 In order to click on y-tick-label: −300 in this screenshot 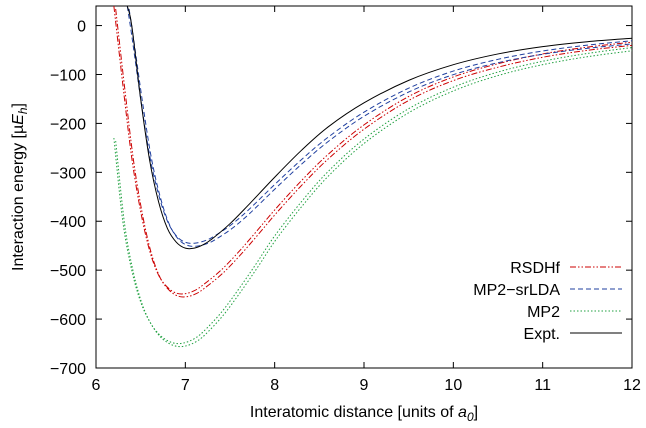, I will do `click(68, 173)`.